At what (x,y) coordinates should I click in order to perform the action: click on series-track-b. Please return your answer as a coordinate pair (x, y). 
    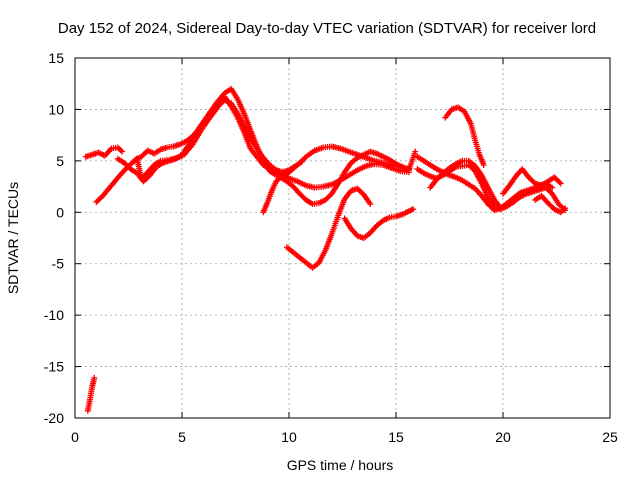
    Looking at the image, I should click on (104, 152).